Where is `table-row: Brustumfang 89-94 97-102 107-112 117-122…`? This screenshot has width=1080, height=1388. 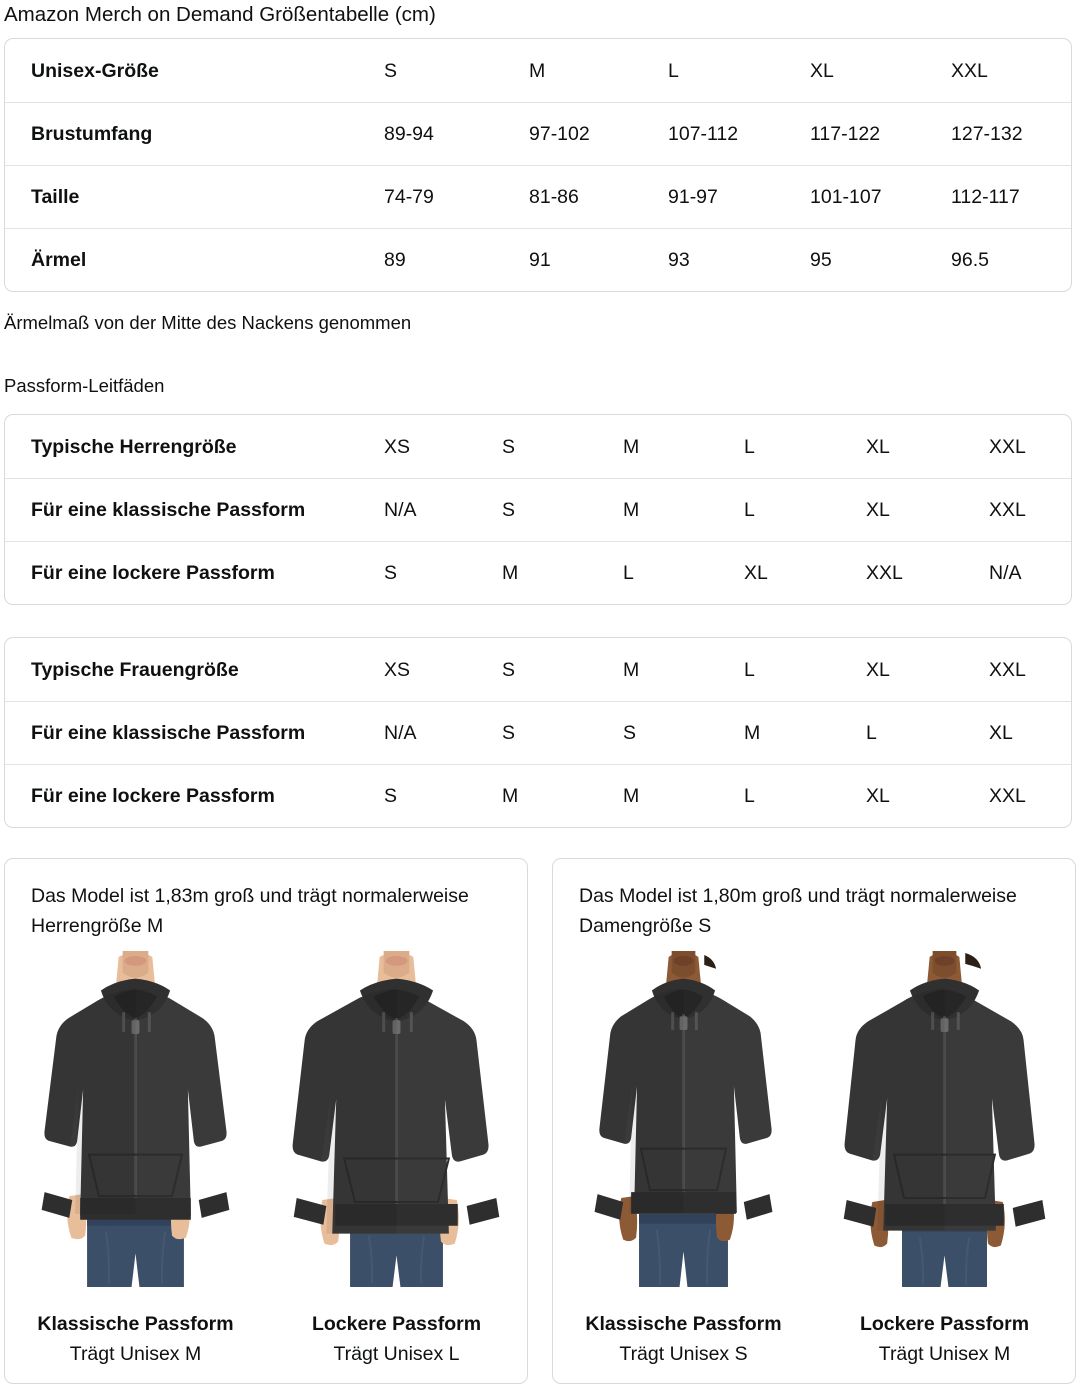
table-row: Brustumfang 89-94 97-102 107-112 117-122… is located at coordinates (538, 133).